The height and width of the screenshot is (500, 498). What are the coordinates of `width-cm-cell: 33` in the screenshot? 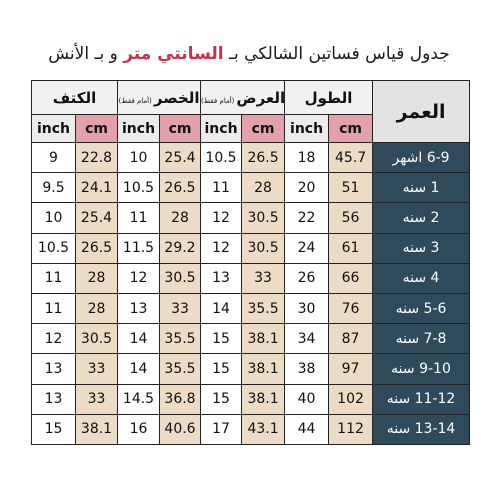 It's located at (263, 278).